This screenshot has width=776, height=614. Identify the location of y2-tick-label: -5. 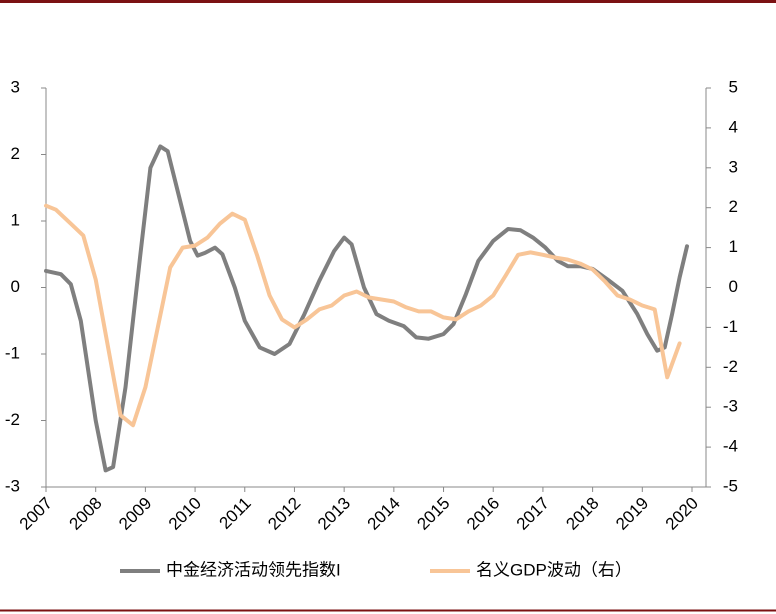
(730, 485).